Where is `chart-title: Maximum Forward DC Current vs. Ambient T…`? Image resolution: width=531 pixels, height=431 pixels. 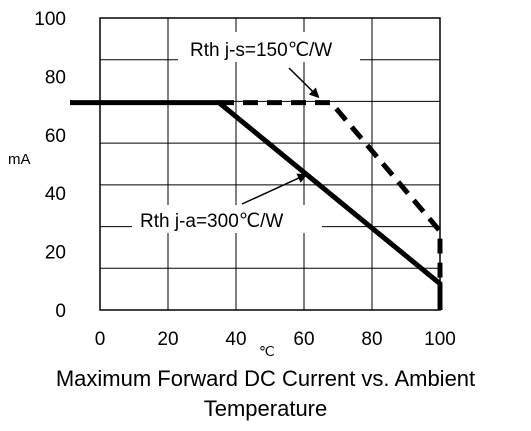
chart-title: Maximum Forward DC Current vs. Ambient T… is located at coordinates (265, 394).